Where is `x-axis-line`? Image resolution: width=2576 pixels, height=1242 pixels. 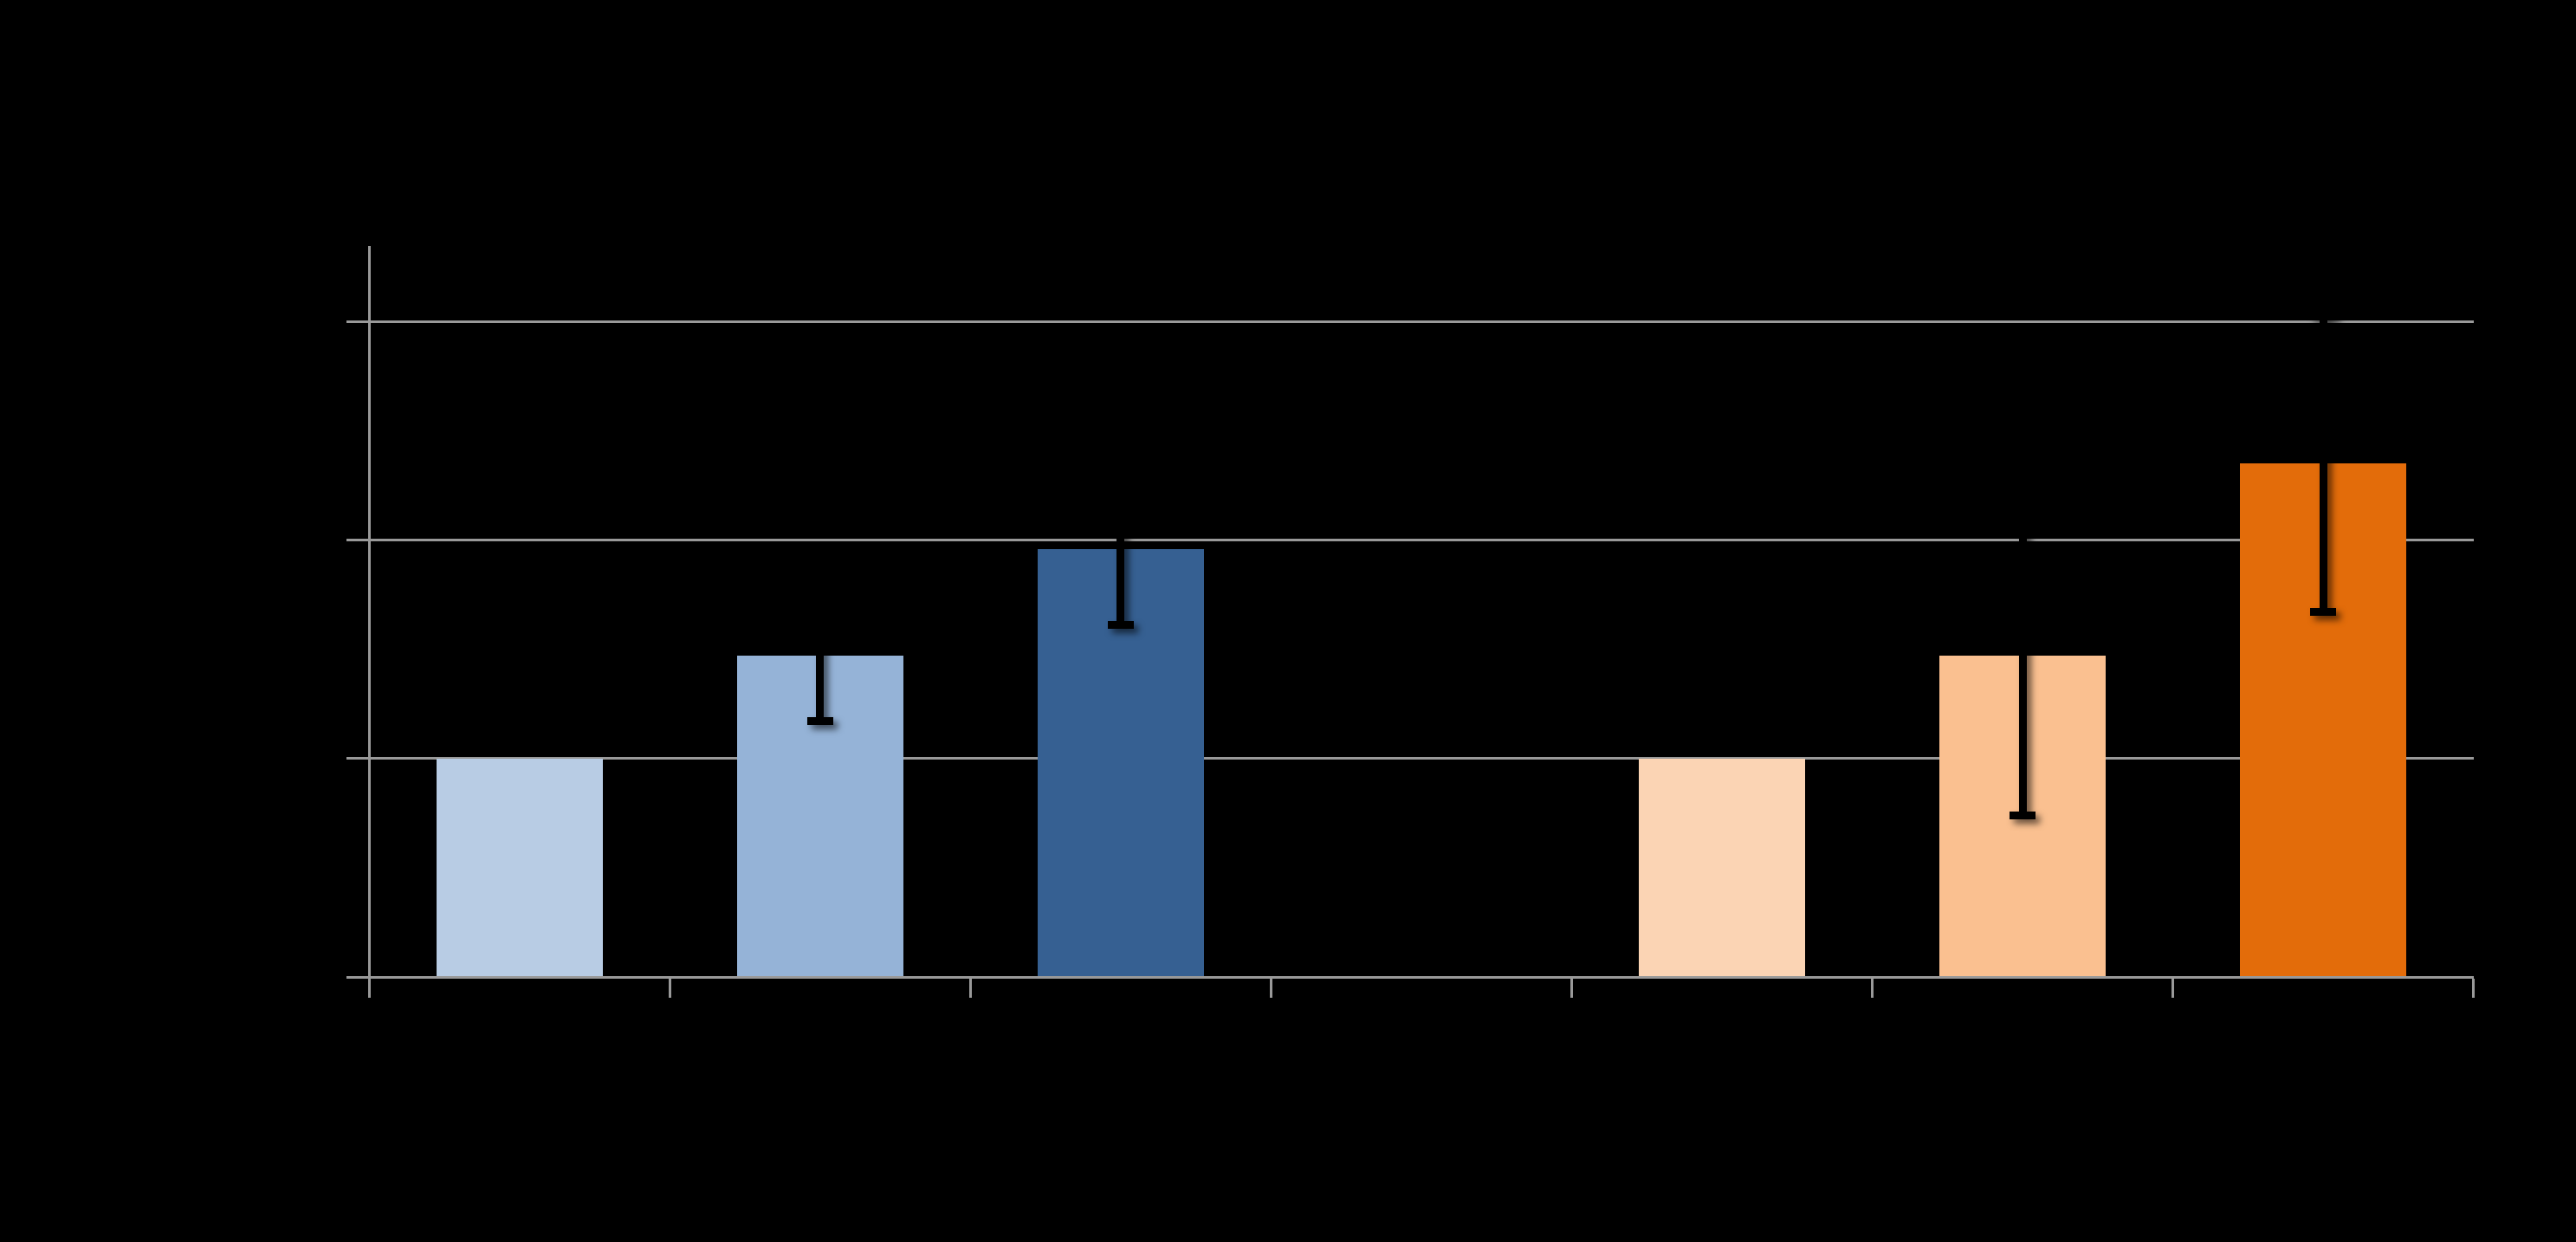
x-axis-line is located at coordinates (1410, 977).